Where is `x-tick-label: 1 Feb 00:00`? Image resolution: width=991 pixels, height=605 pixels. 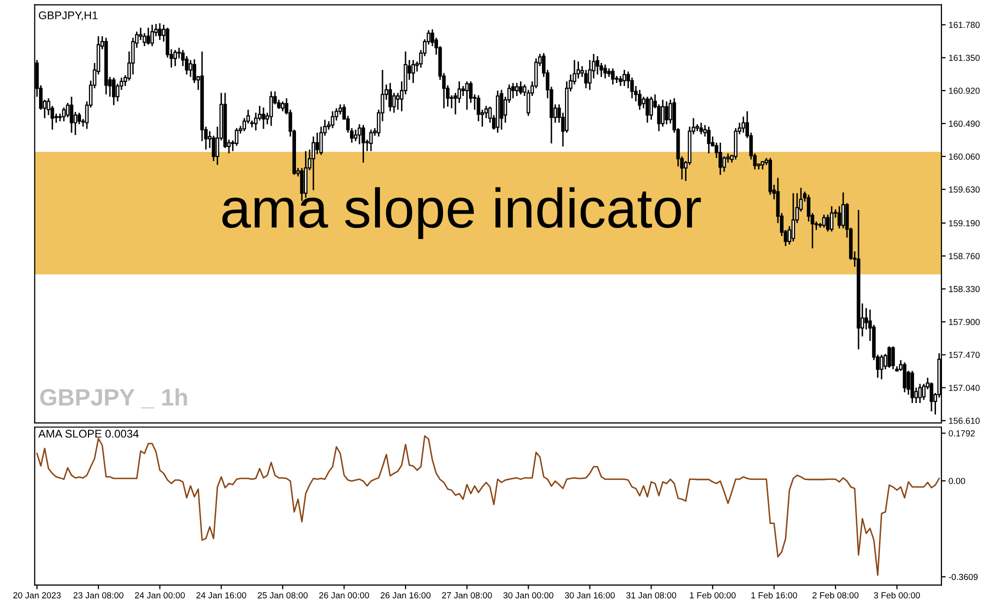 x-tick-label: 1 Feb 00:00 is located at coordinates (713, 595).